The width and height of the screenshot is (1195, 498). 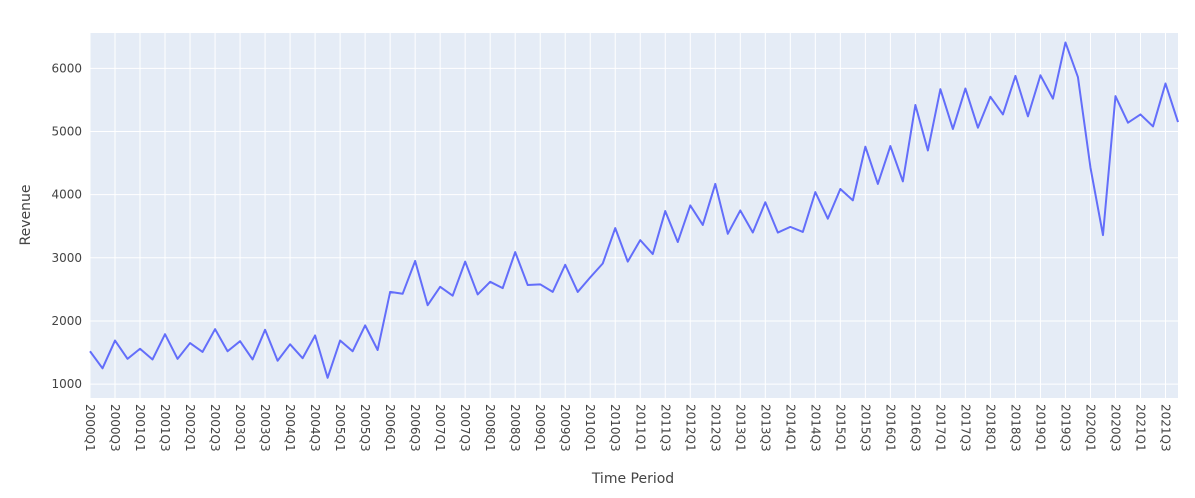 What do you see at coordinates (540, 428) in the screenshot?
I see `x-tick-label: 2009Q1` at bounding box center [540, 428].